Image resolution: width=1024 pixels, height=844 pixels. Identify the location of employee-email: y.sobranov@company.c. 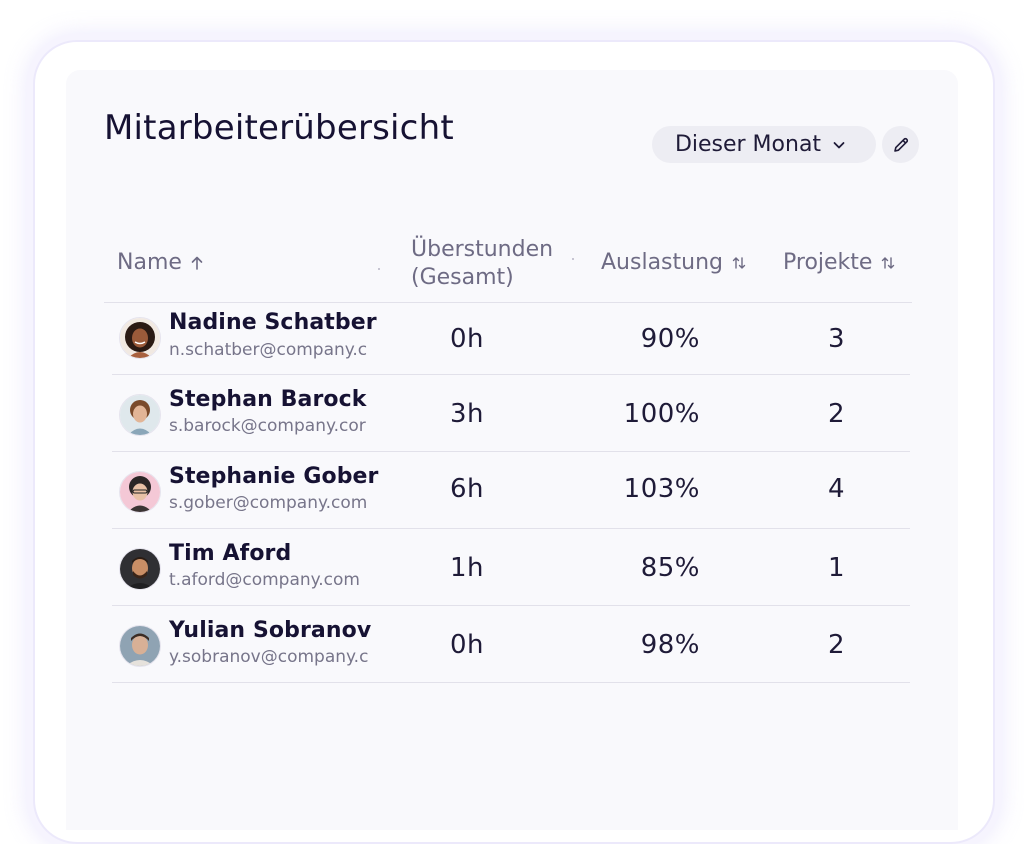
(269, 657).